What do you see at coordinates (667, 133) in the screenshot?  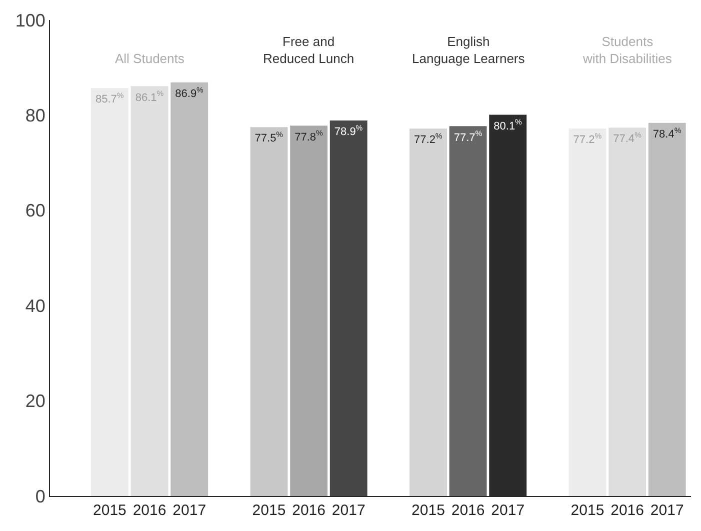 I see `data-label: 78.4$^{%}$` at bounding box center [667, 133].